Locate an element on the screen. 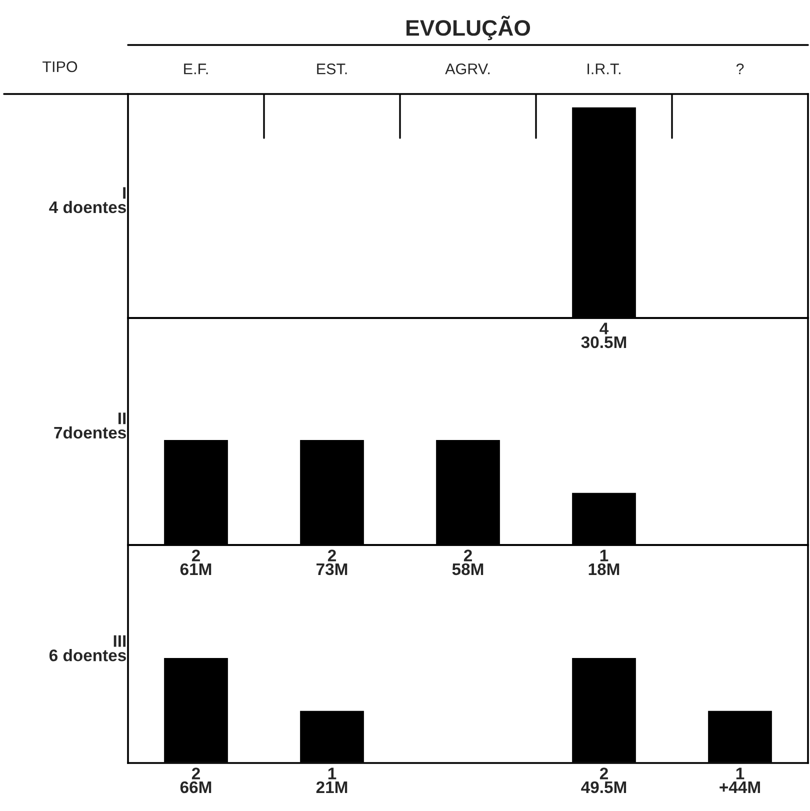  x-tick-label: EST. is located at coordinates (332, 68).